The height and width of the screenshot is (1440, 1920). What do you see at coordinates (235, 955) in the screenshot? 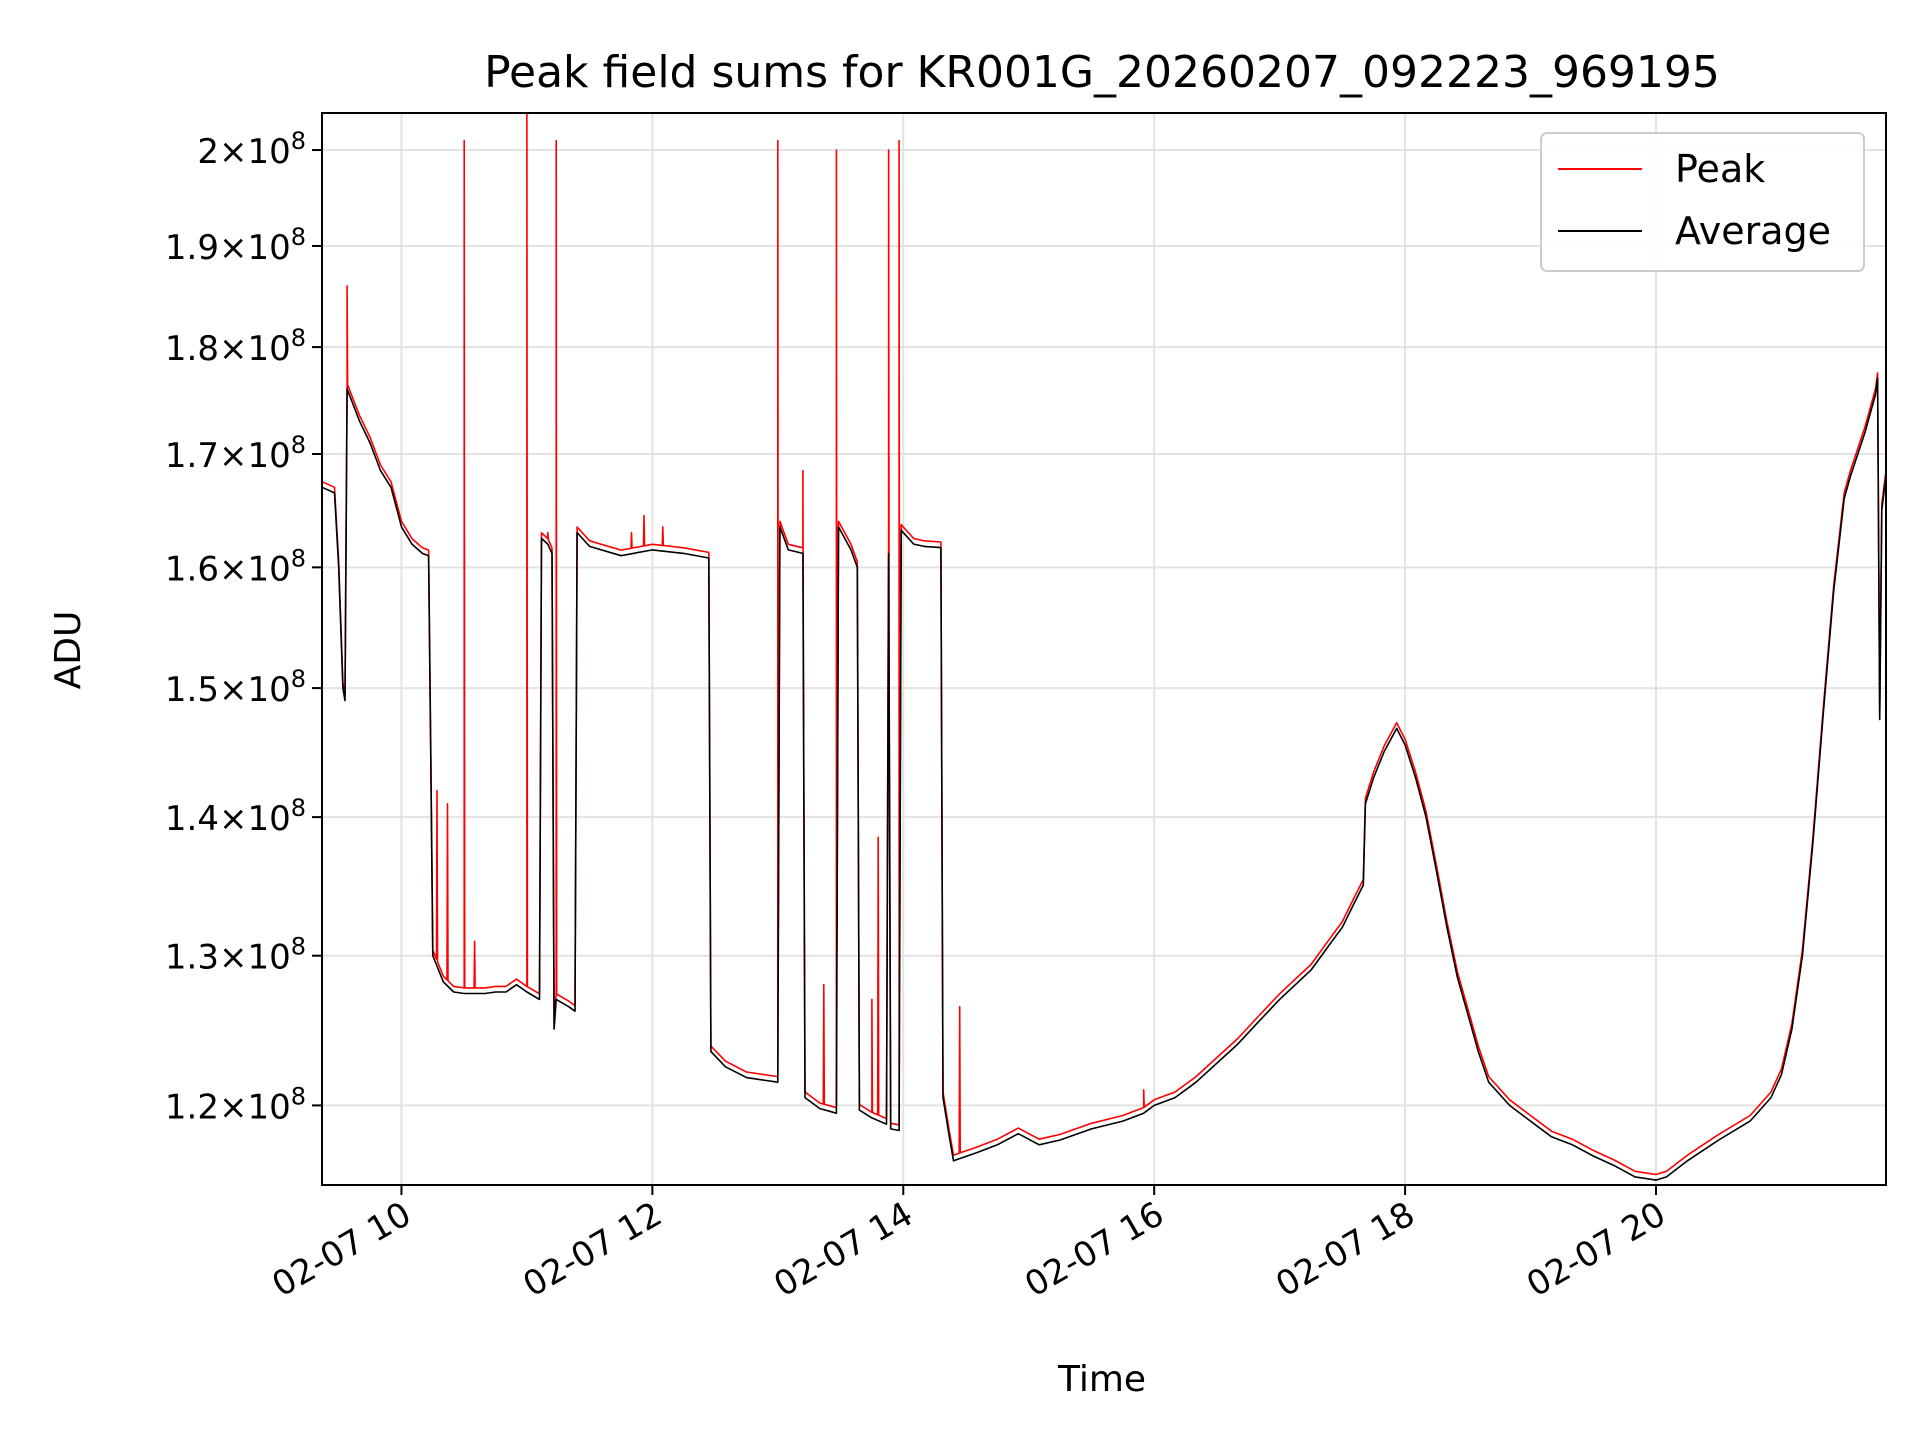
I see `y-tick-label: 1.3×10⁸` at bounding box center [235, 955].